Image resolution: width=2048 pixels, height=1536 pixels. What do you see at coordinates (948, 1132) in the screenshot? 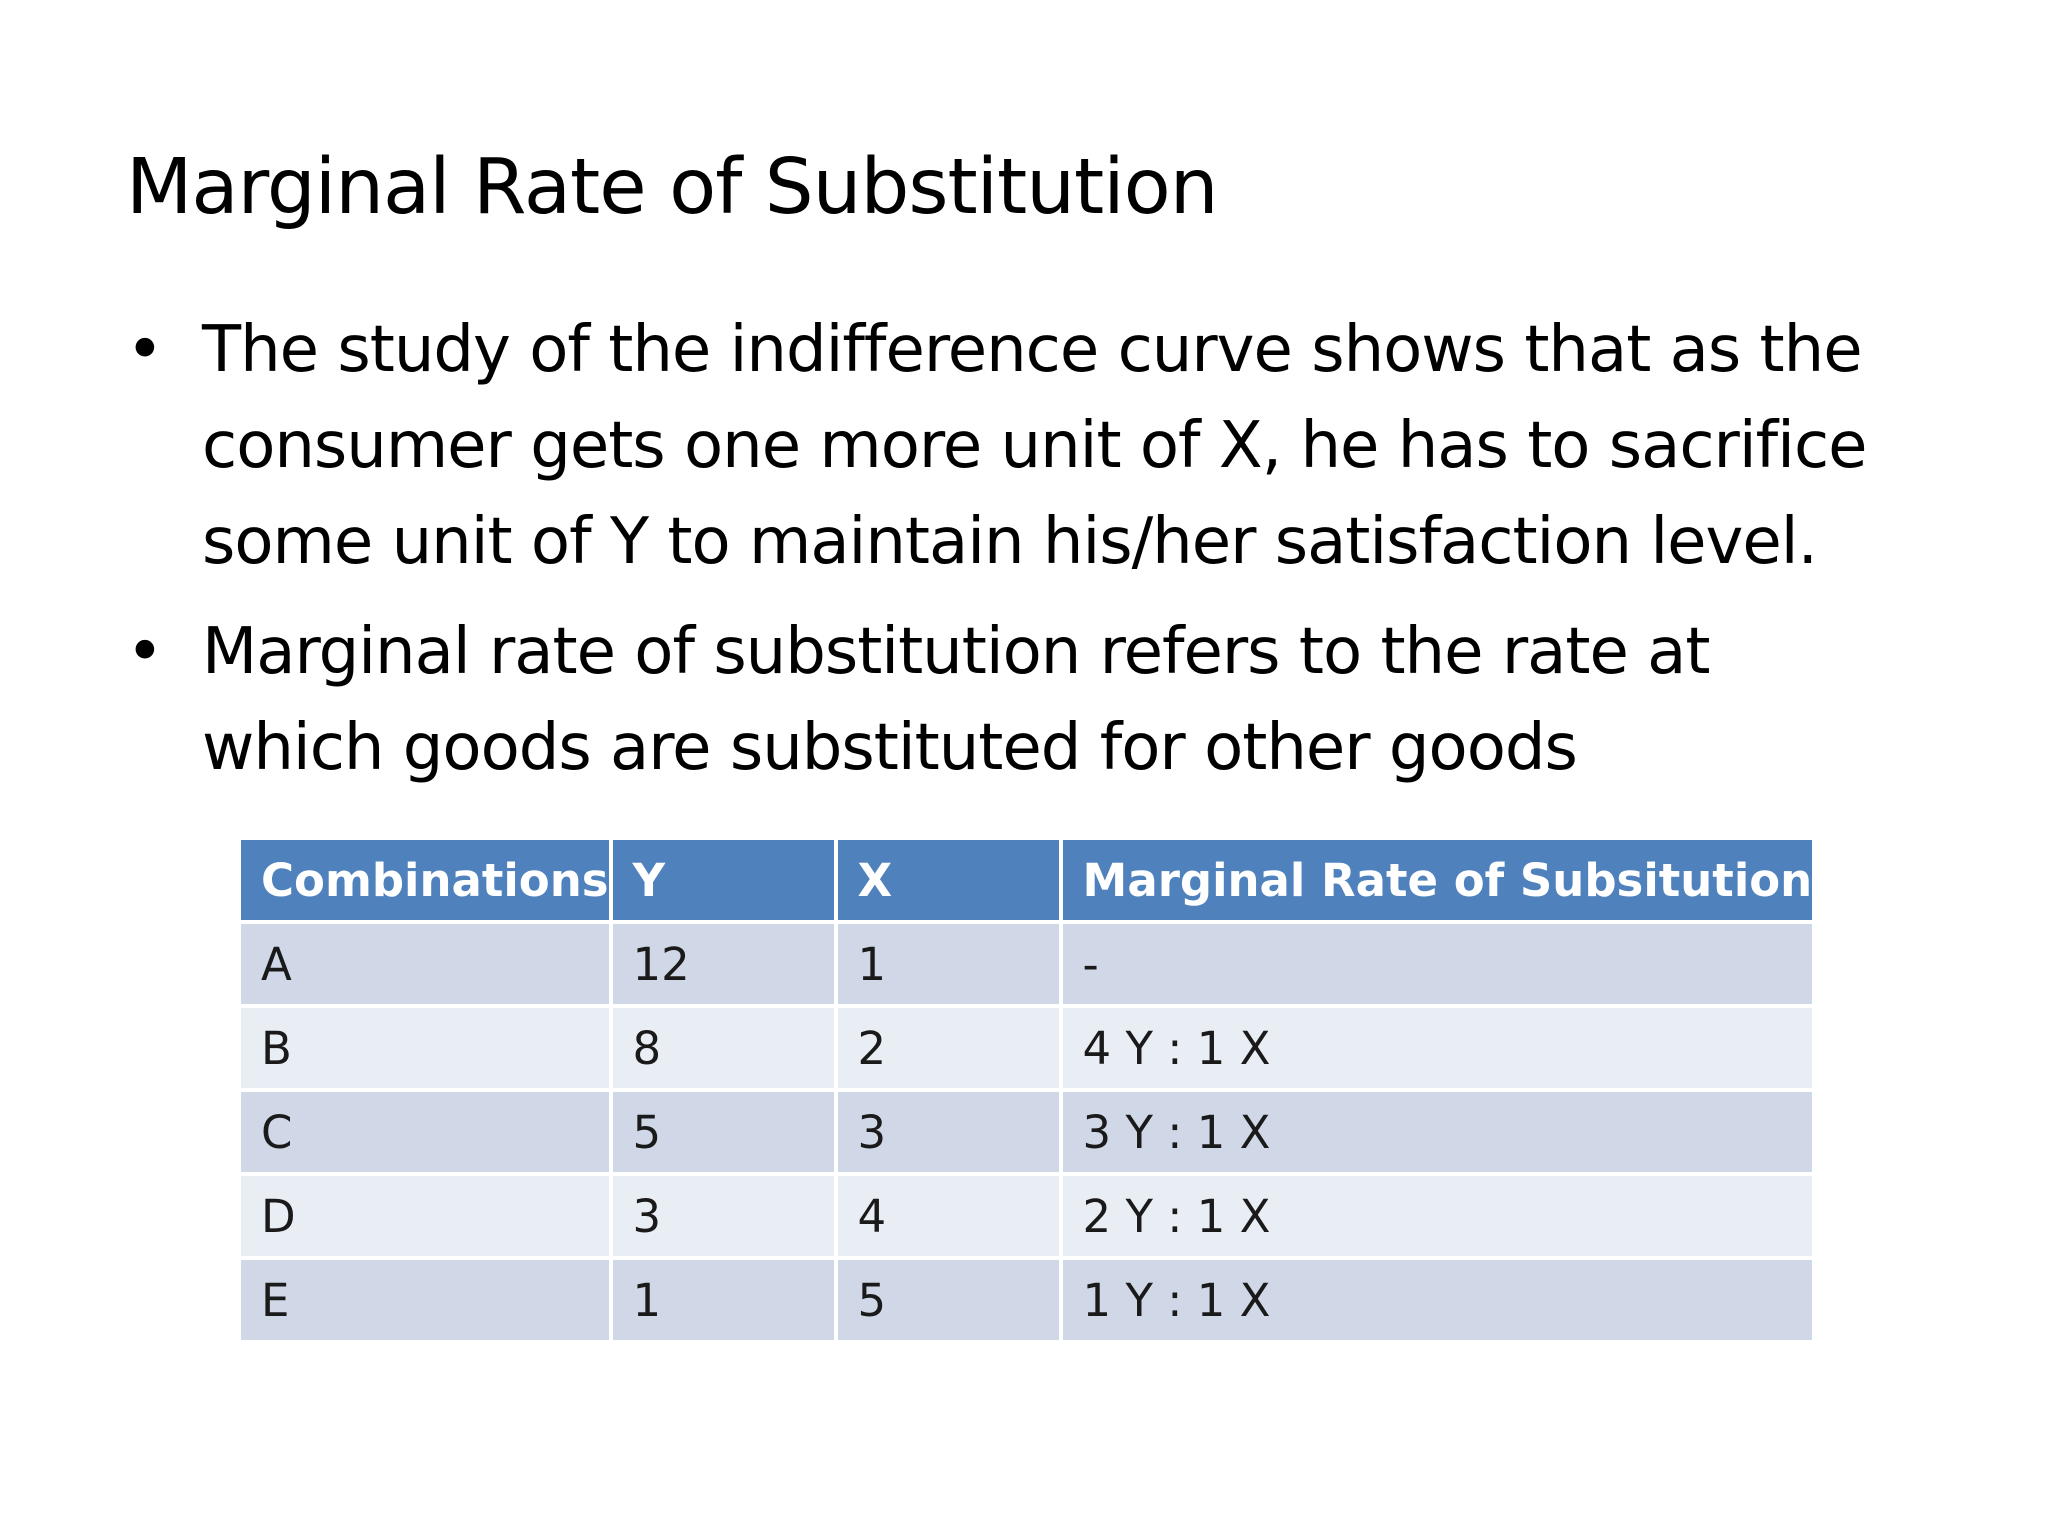
I see `cell-x: 3` at bounding box center [948, 1132].